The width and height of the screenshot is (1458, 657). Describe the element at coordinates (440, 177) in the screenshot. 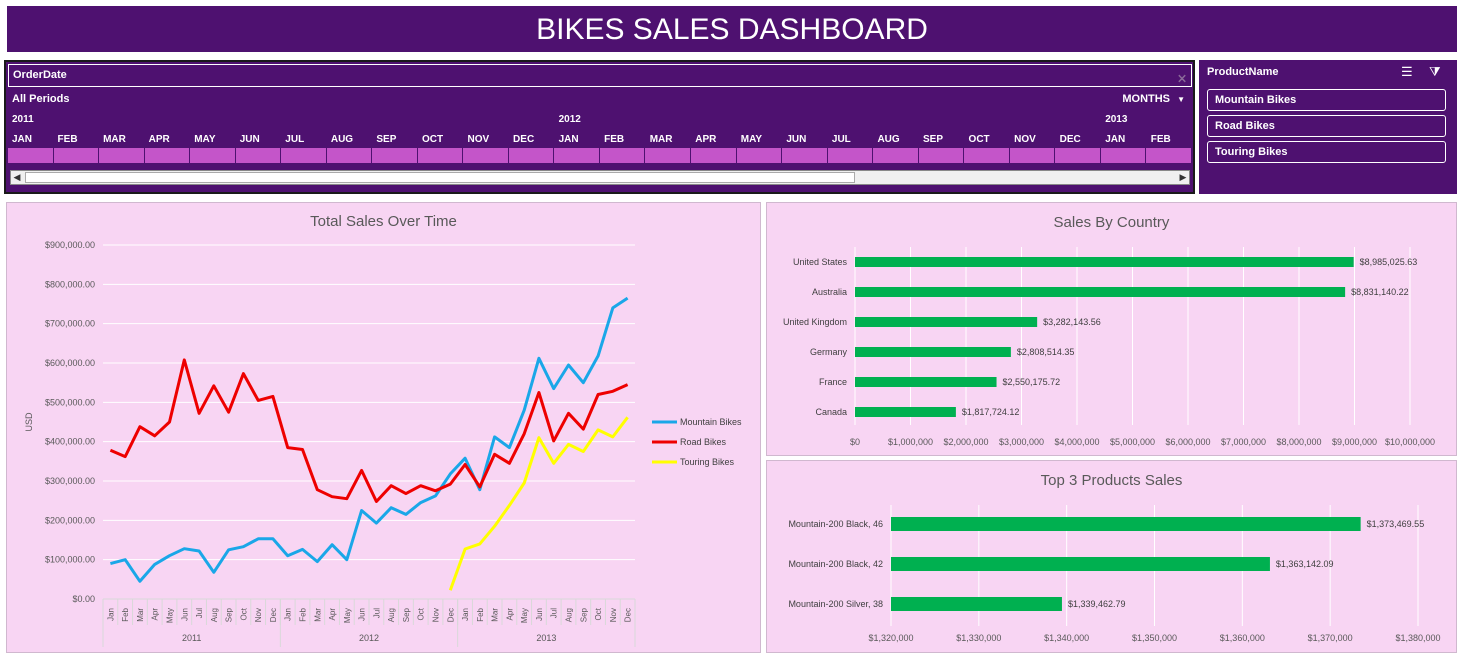

I see `scrollbar-thumb` at that location.